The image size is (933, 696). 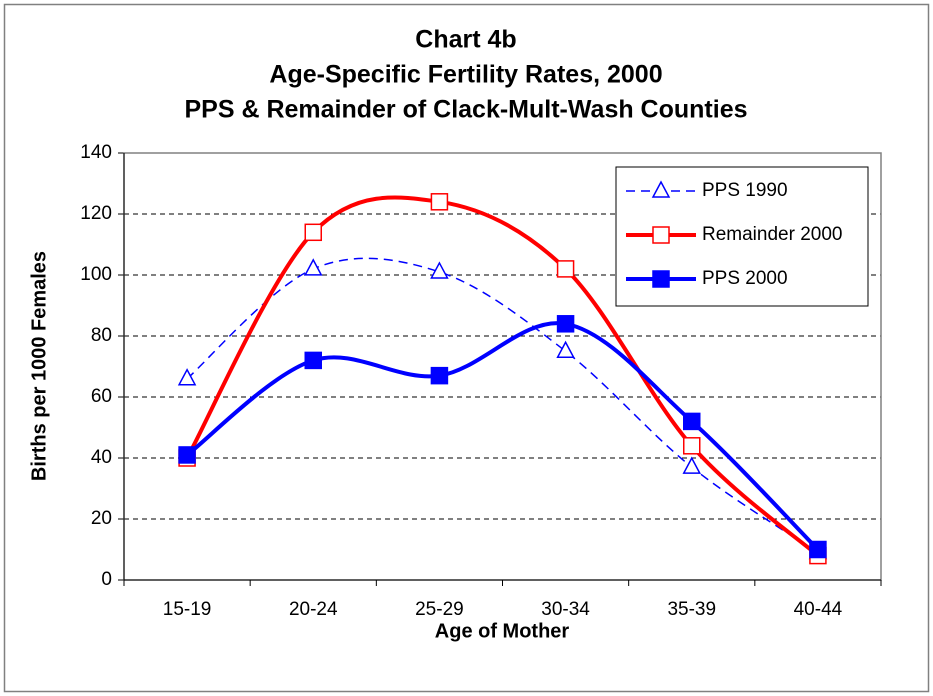 What do you see at coordinates (96, 213) in the screenshot?
I see `y-tick-label: 120` at bounding box center [96, 213].